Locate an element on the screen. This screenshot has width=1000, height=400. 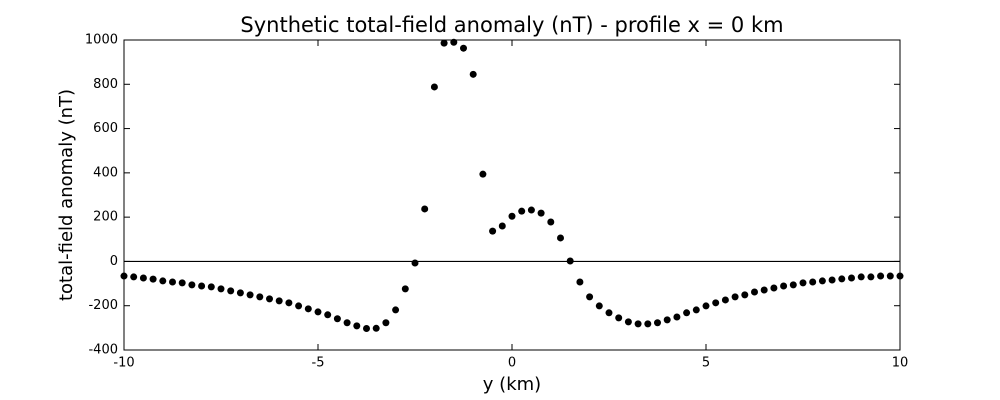
y-axis-label: total-field anomaly (nT) is located at coordinates (66, 195).